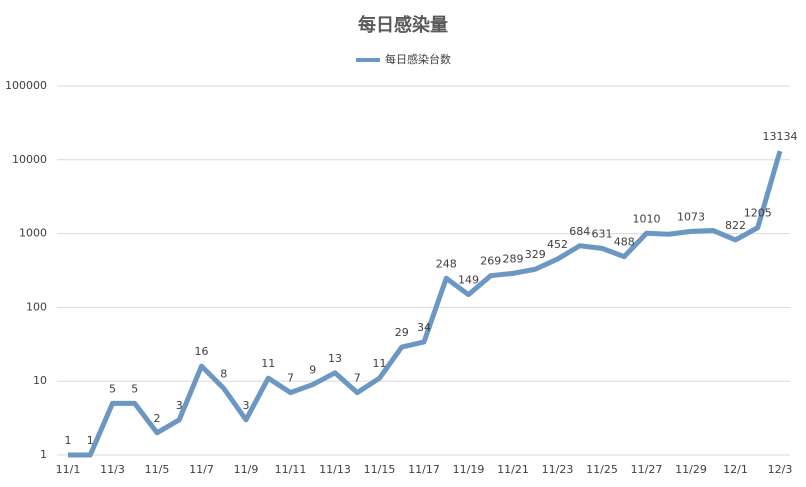 The height and width of the screenshot is (487, 806). Describe the element at coordinates (735, 469) in the screenshot. I see `x-tick-label: 12/1` at that location.